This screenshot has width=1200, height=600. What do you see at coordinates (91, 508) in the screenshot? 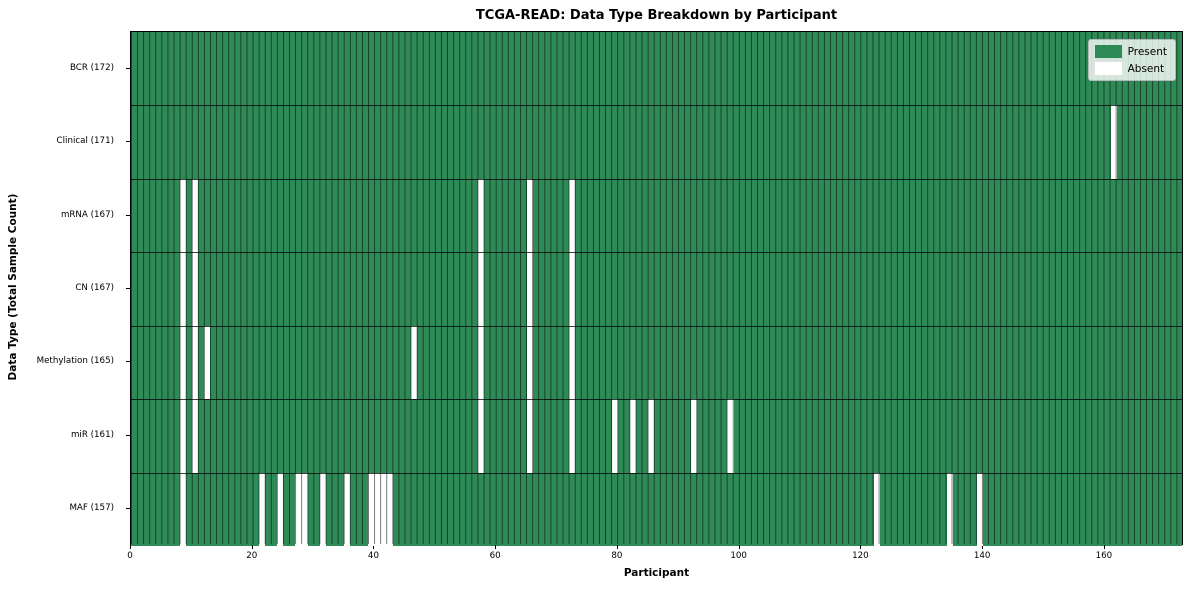
I see `y-tick-label: MAF (157)` at bounding box center [91, 508].